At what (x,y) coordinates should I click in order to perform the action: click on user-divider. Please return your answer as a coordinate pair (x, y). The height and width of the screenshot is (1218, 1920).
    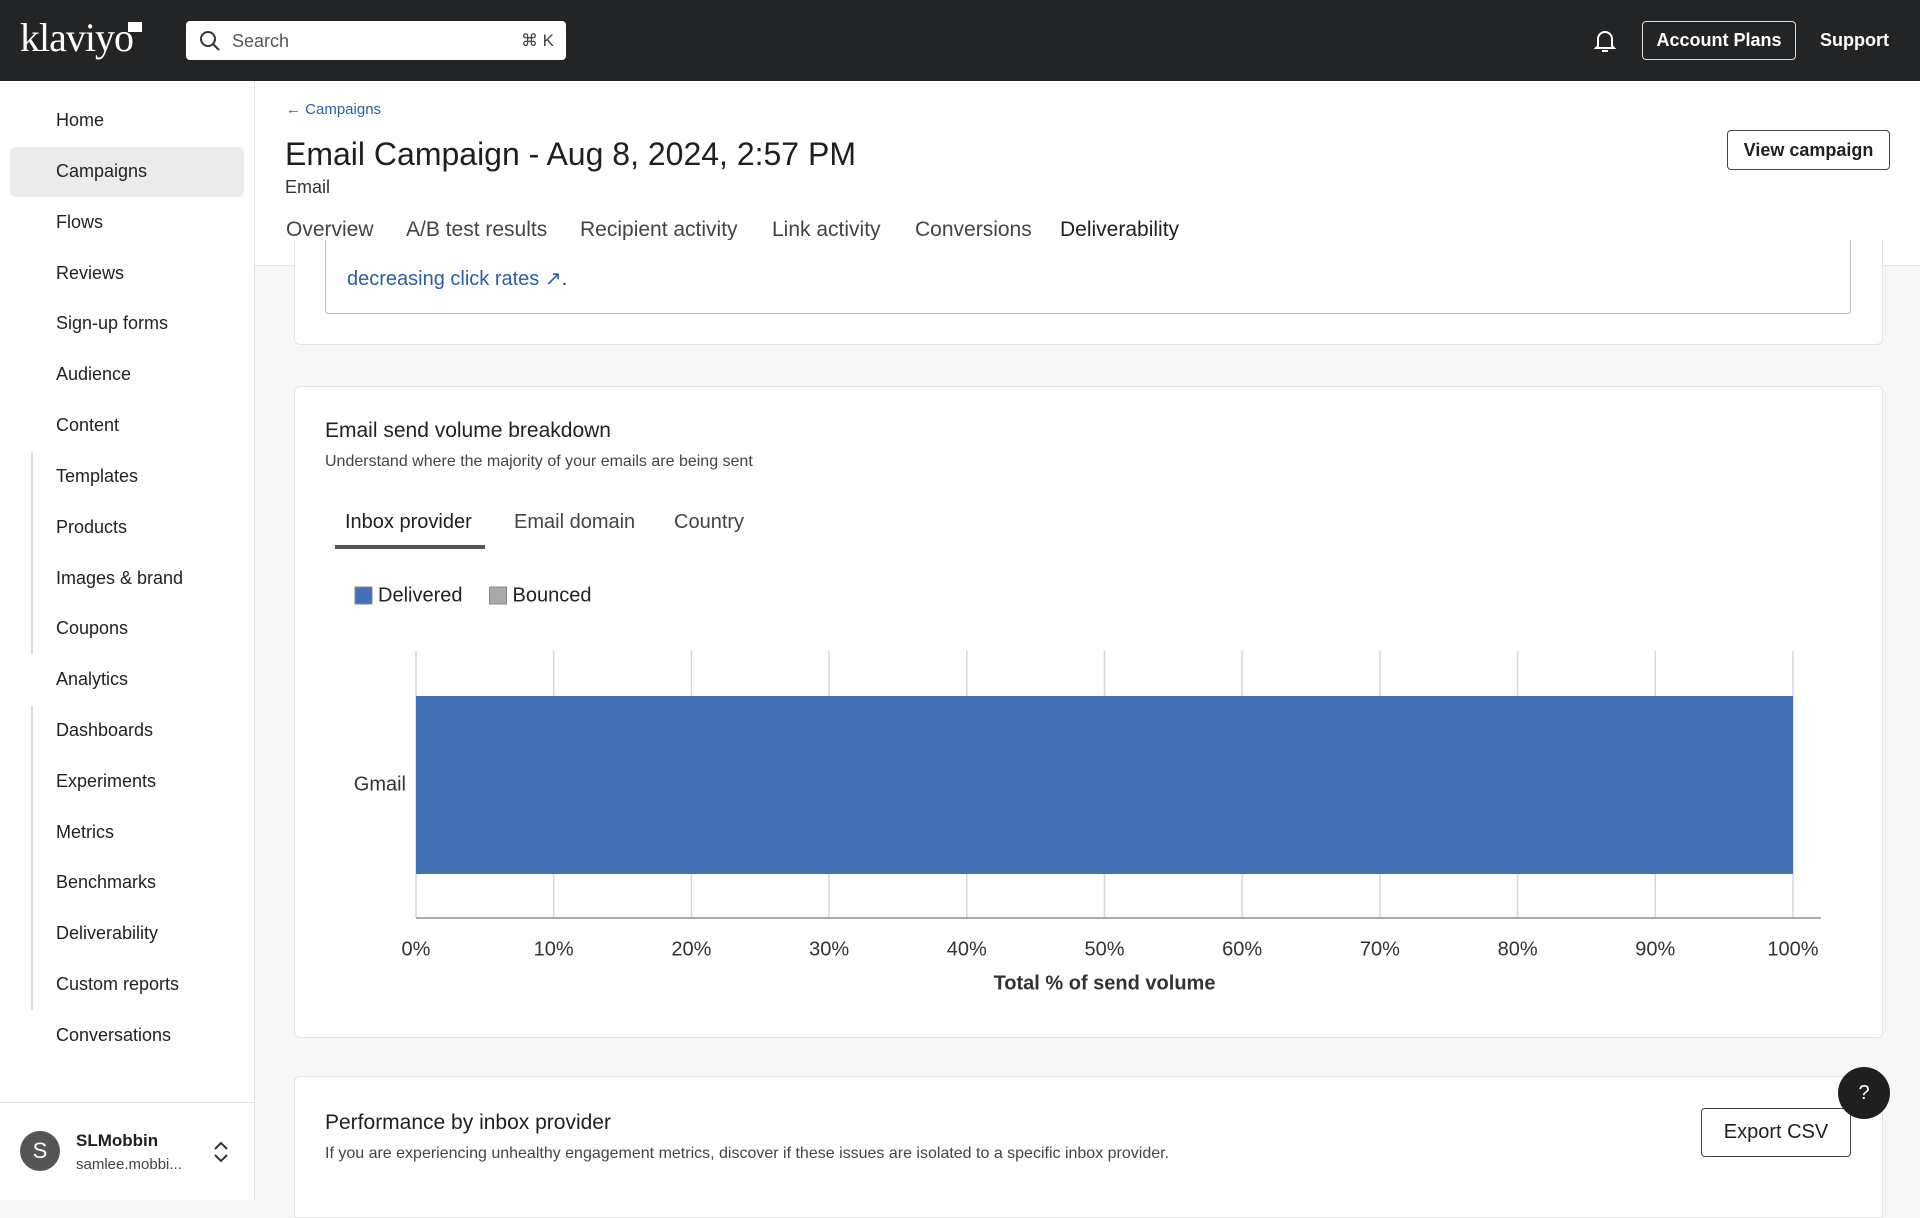
    Looking at the image, I should click on (127, 1102).